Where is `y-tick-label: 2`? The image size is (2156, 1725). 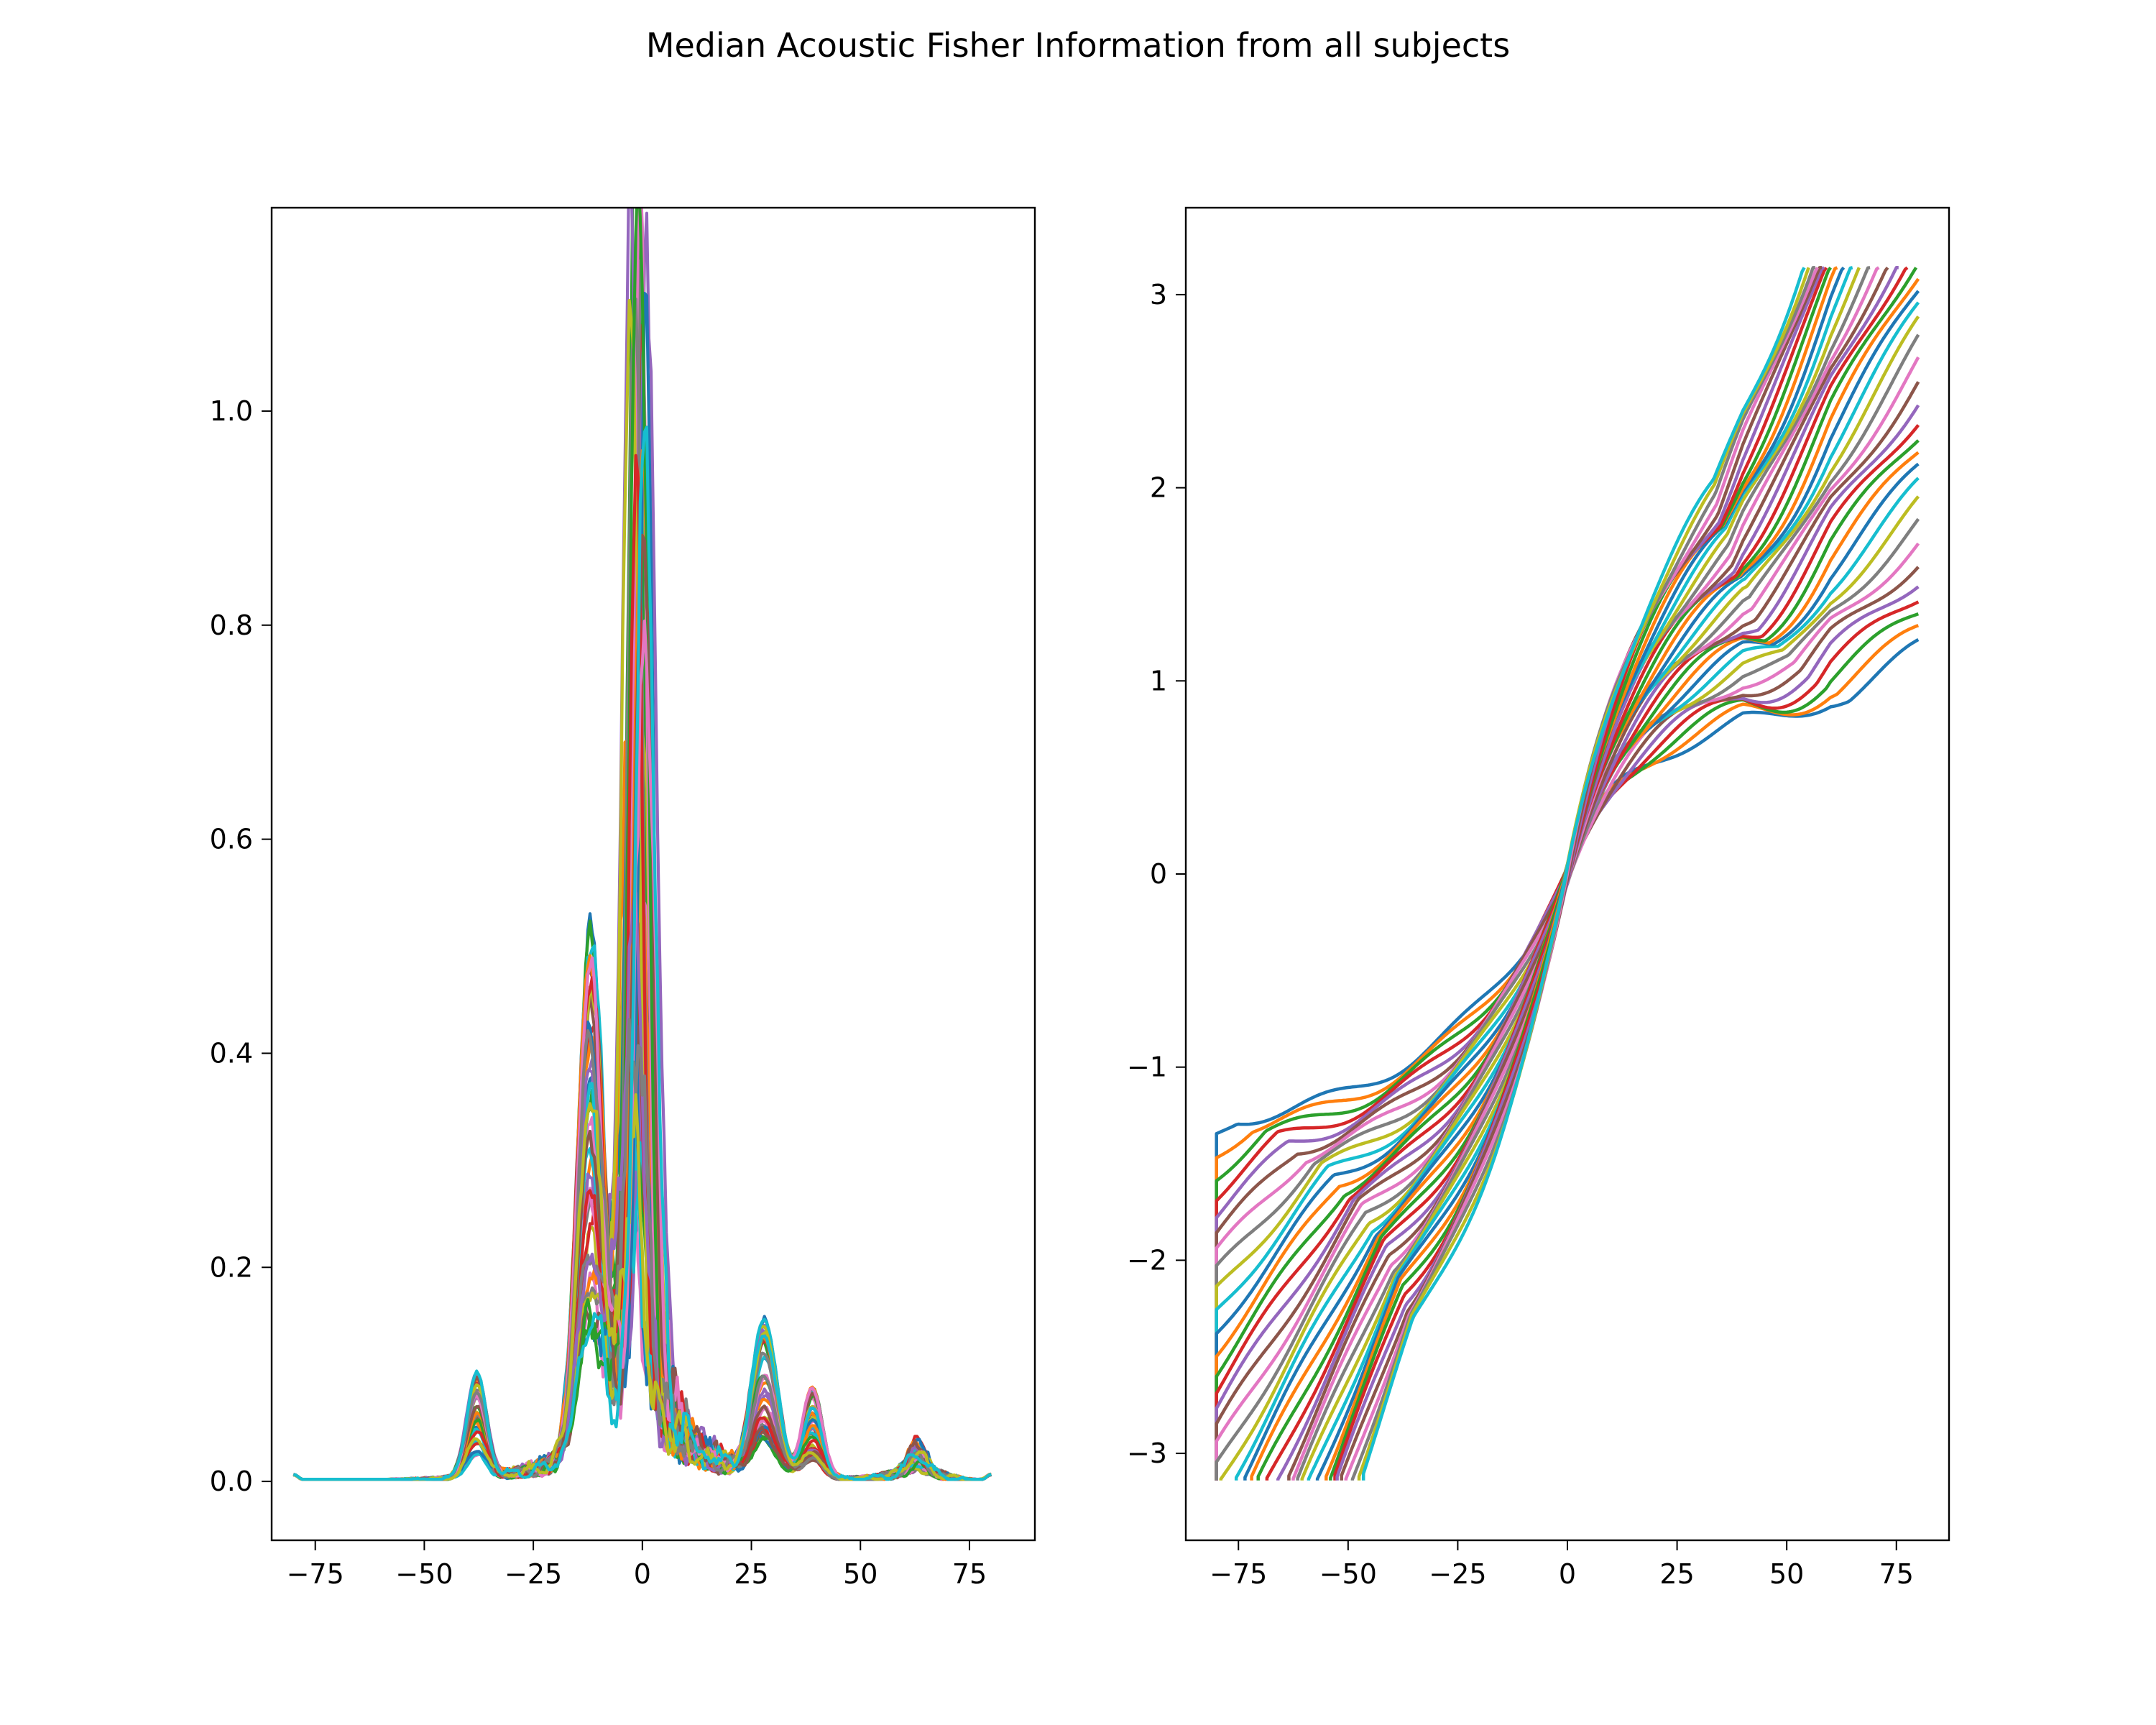
y-tick-label: 2 is located at coordinates (1158, 488).